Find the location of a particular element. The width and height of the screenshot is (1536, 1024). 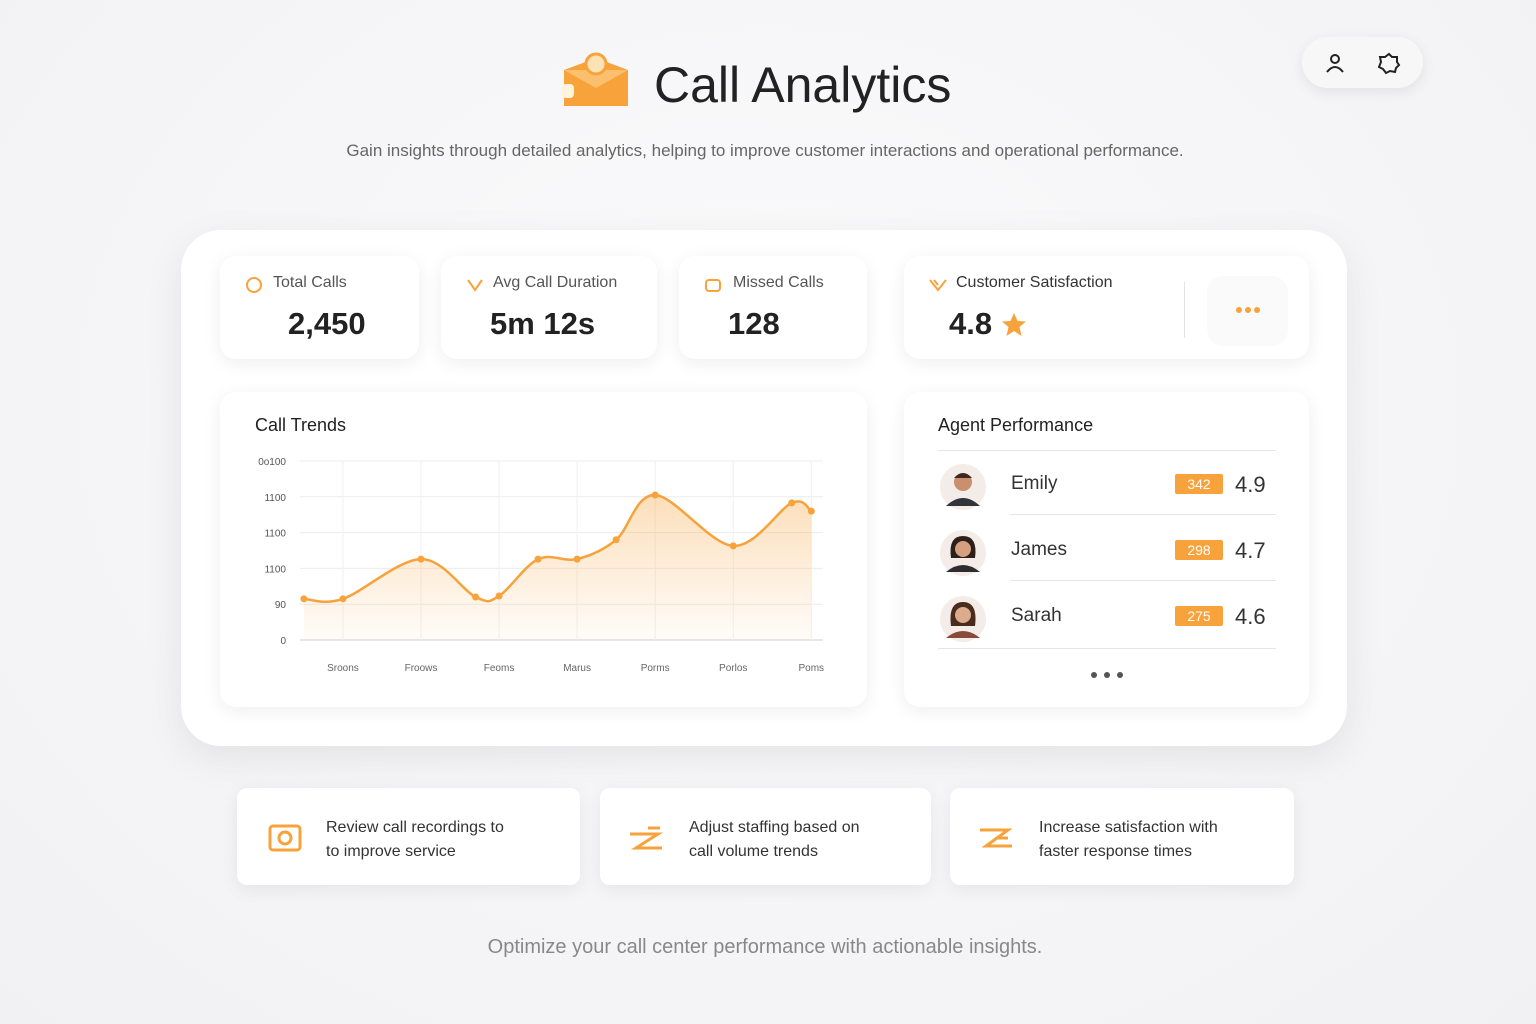

kpi-label: Missed Calls is located at coordinates (778, 282).